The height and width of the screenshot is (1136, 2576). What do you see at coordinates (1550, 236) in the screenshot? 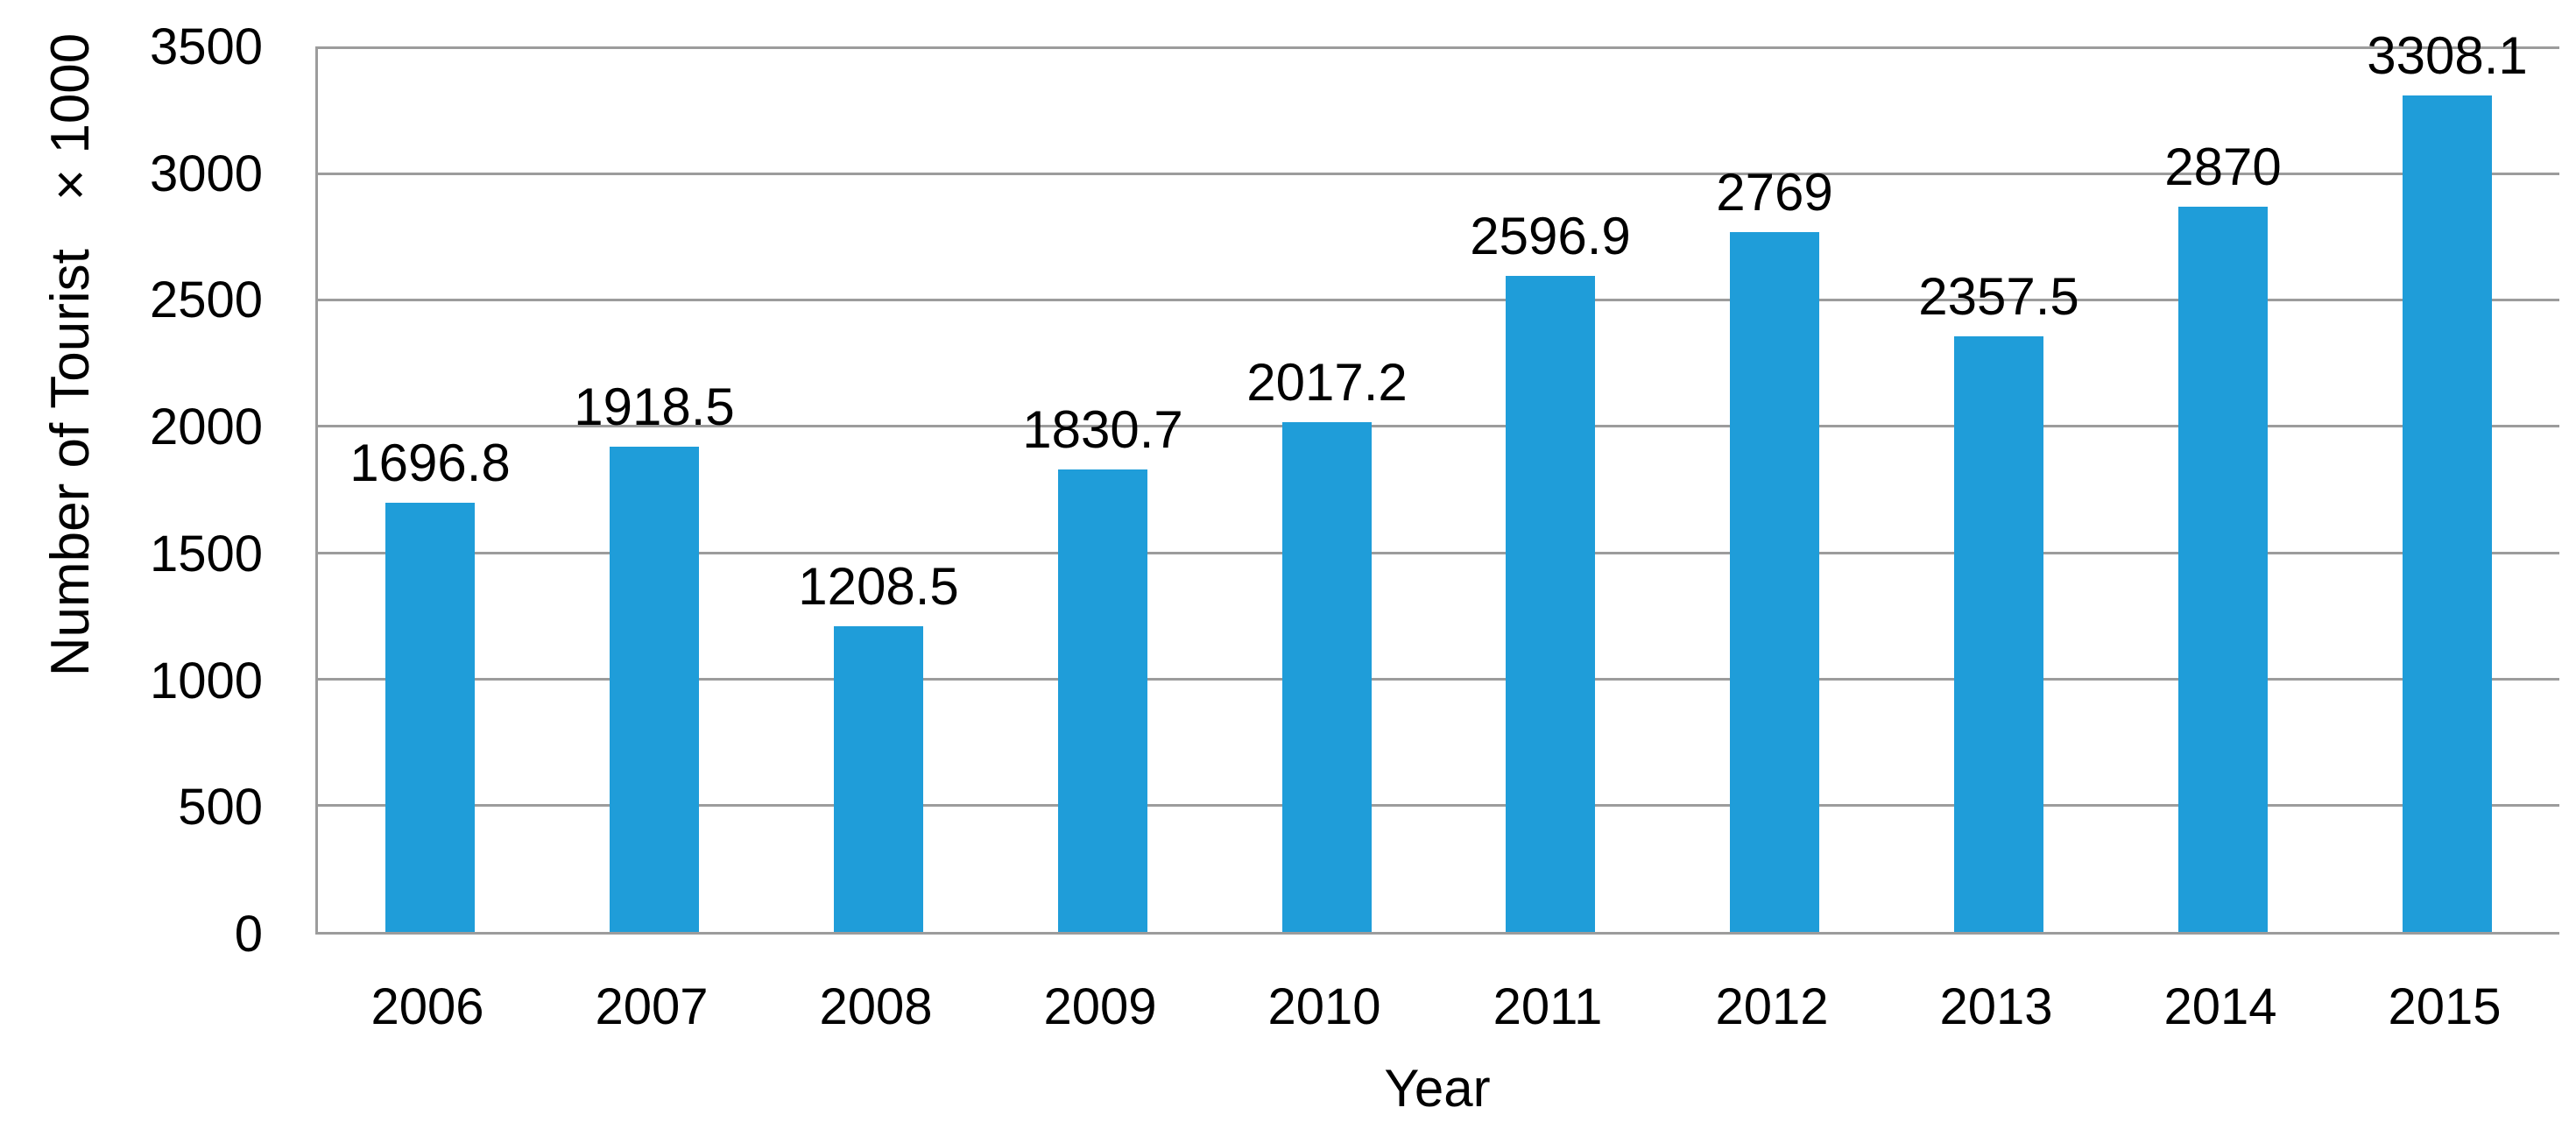
I see `bar-value-label: 2596.9` at bounding box center [1550, 236].